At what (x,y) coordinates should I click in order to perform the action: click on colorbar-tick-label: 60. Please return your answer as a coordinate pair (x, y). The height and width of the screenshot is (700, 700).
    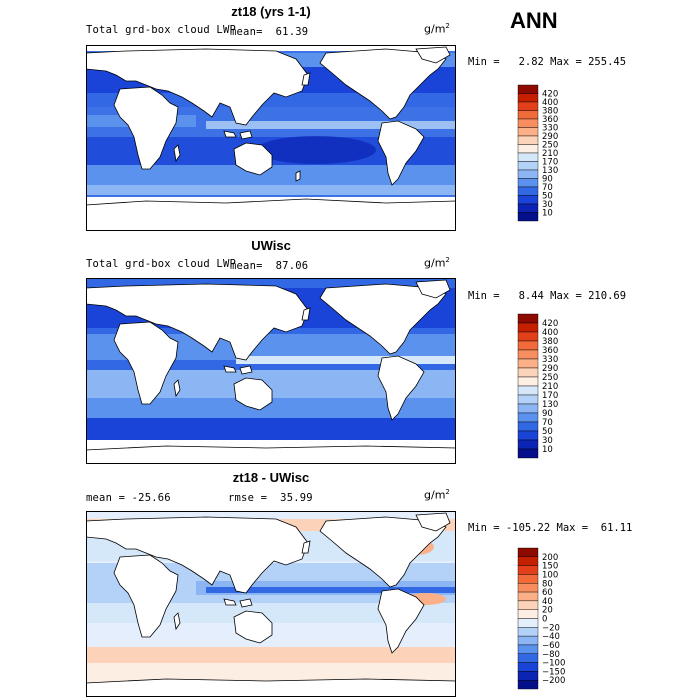
    Looking at the image, I should click on (547, 593).